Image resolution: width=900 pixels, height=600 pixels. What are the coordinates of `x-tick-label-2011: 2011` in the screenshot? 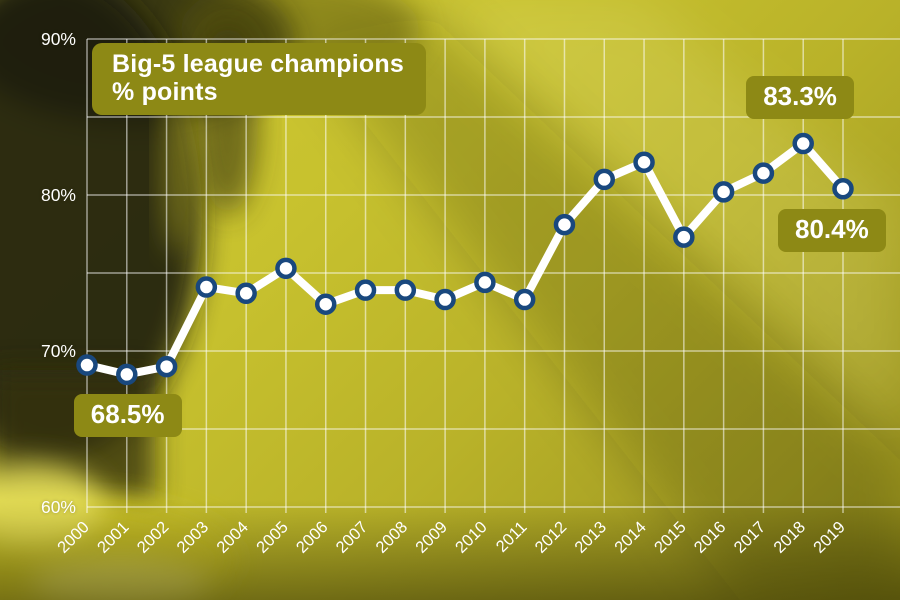 It's located at (512, 537).